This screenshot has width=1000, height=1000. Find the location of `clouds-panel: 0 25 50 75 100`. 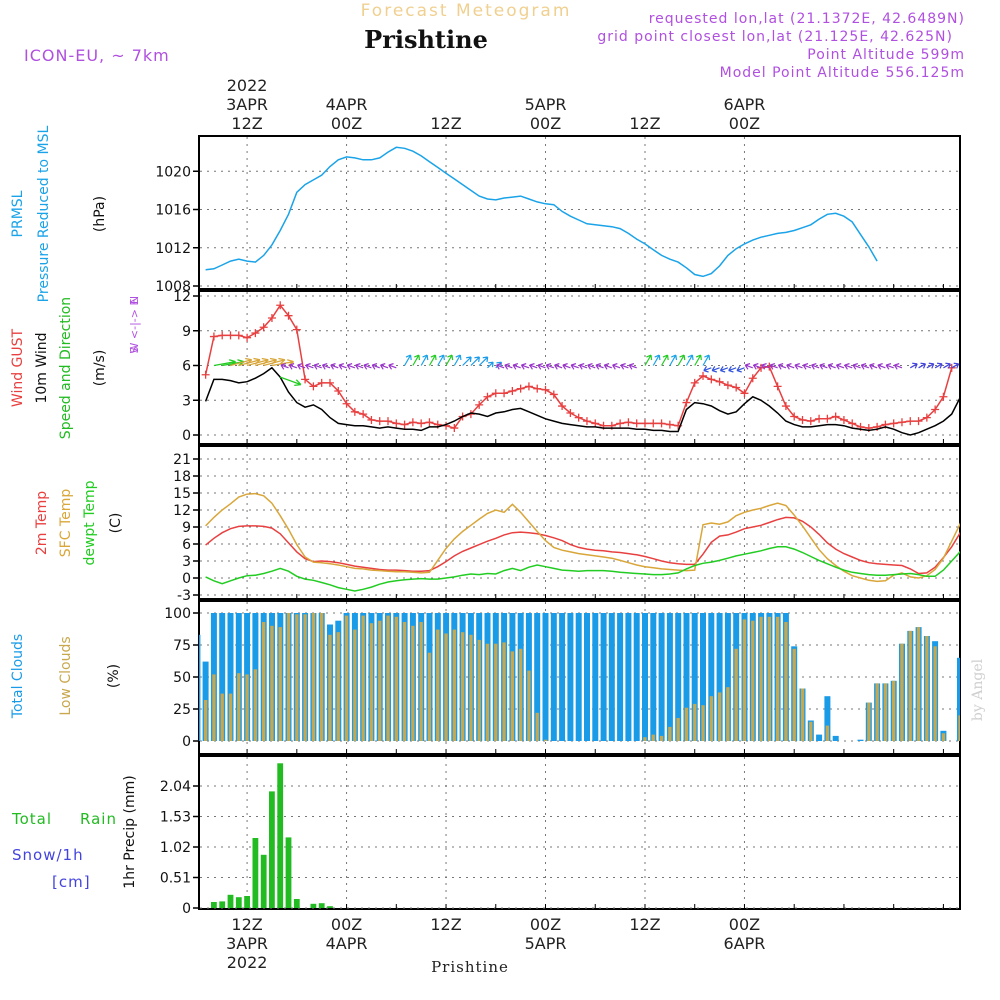

clouds-panel: 0 25 50 75 100 is located at coordinates (562, 677).